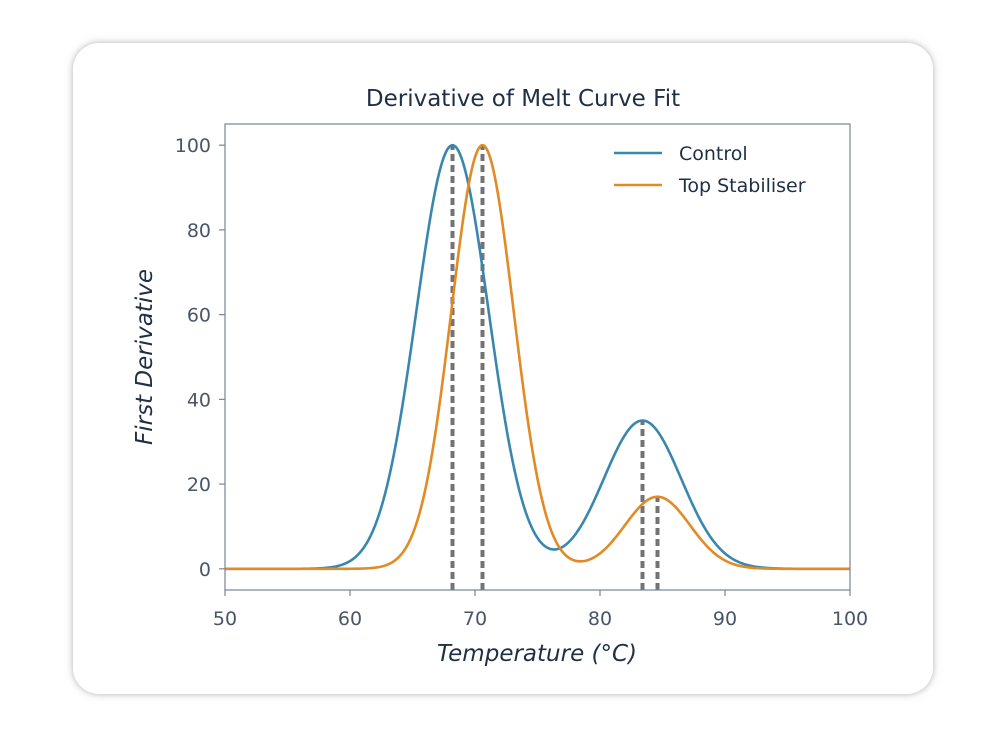 The height and width of the screenshot is (750, 1000). Describe the element at coordinates (725, 619) in the screenshot. I see `x-tick-label: 90` at that location.